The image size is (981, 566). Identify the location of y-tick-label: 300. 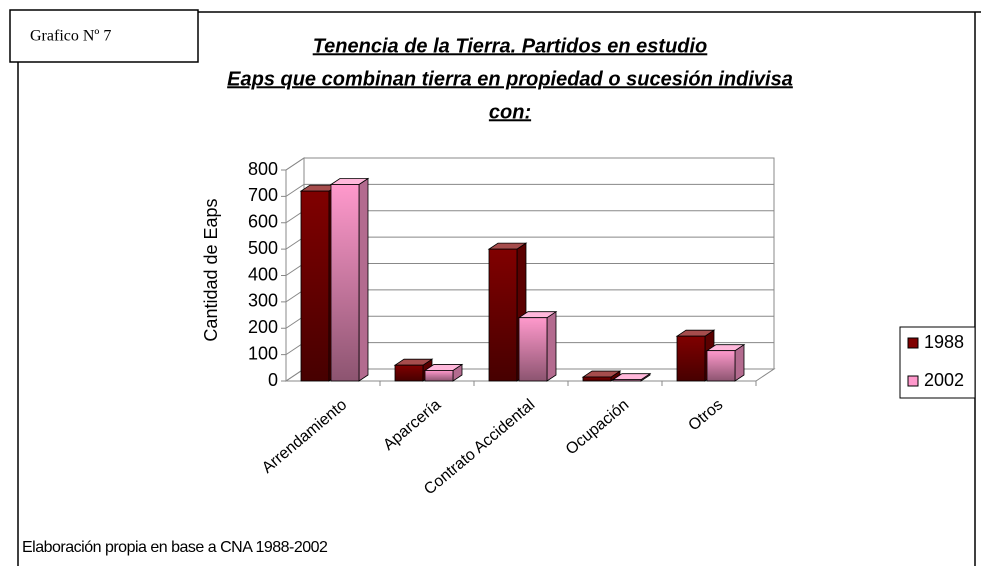
(263, 301).